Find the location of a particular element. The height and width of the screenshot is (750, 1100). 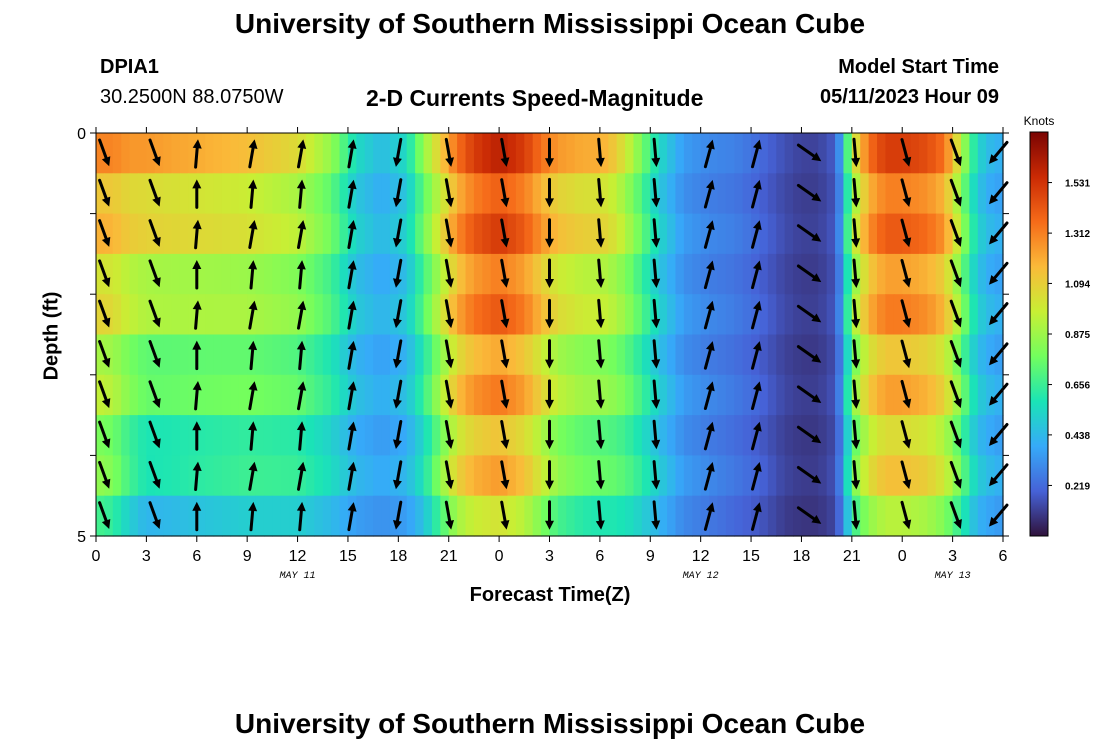

x-tick-label: 15 is located at coordinates (348, 556).